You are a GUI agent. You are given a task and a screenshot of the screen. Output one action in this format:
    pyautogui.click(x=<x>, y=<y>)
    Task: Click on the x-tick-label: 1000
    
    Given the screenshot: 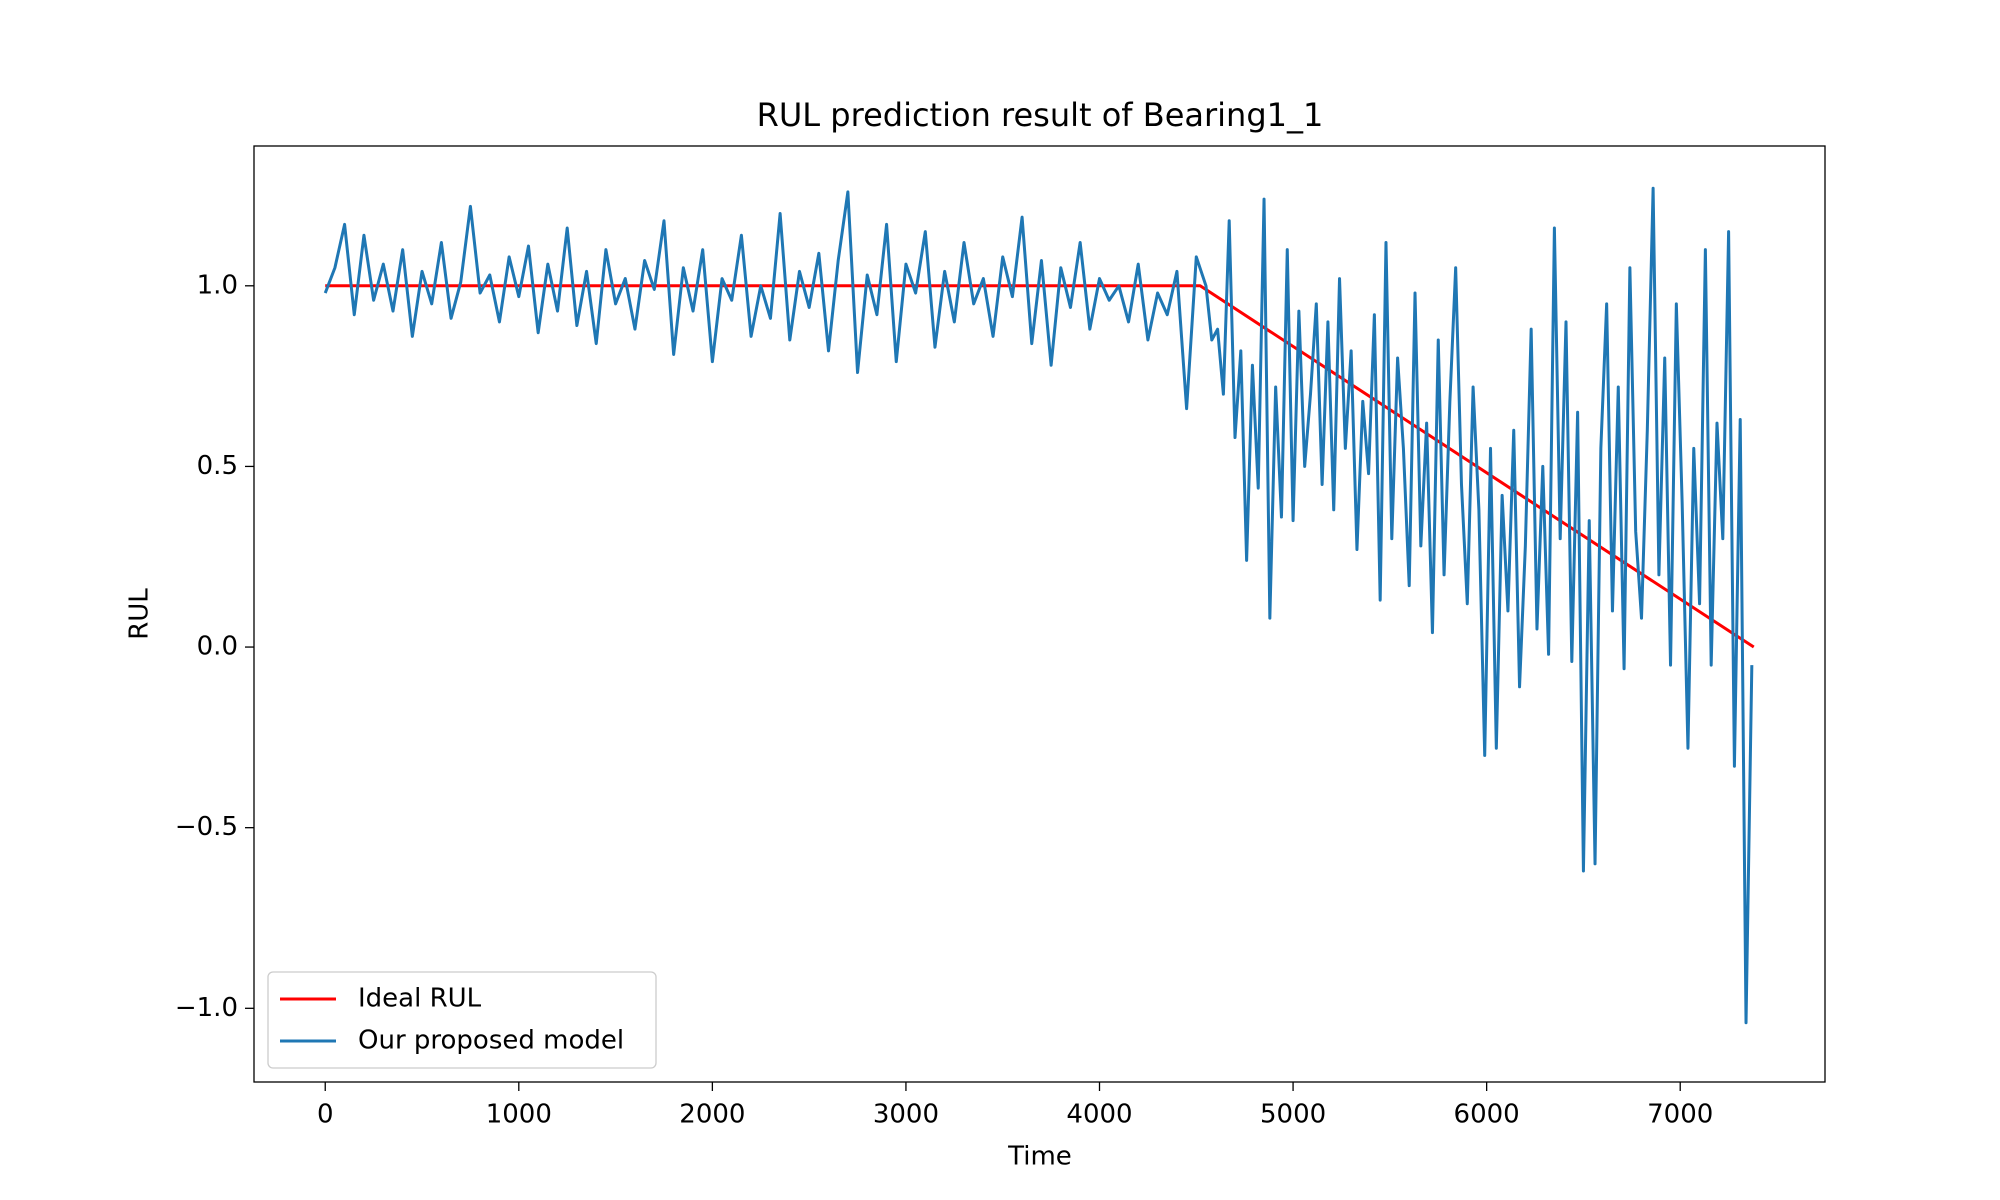 What is the action you would take?
    pyautogui.click(x=519, y=1115)
    